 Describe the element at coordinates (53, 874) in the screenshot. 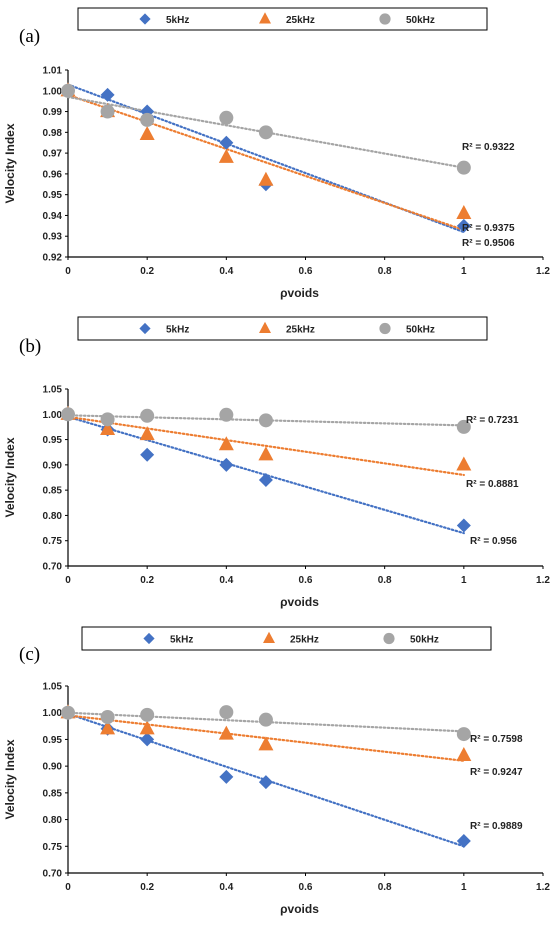

I see `y-tick-label: 0.70` at that location.